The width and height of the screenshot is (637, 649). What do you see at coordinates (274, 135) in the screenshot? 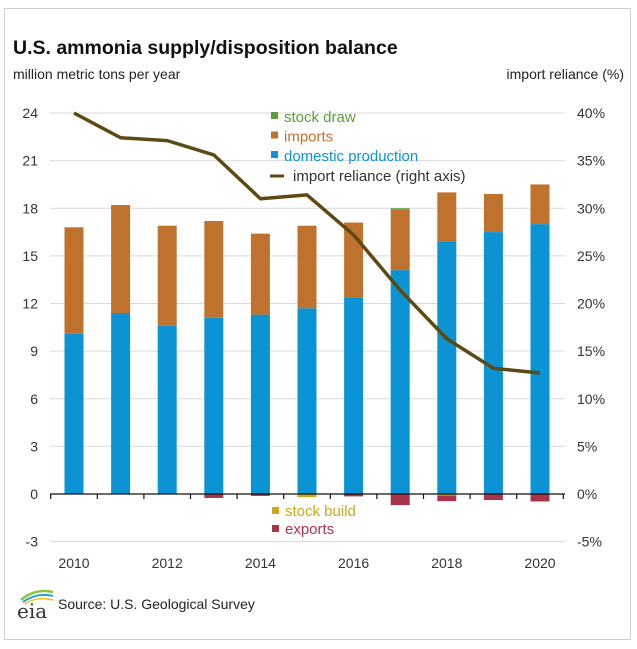
I see `legend-swatch-imports` at bounding box center [274, 135].